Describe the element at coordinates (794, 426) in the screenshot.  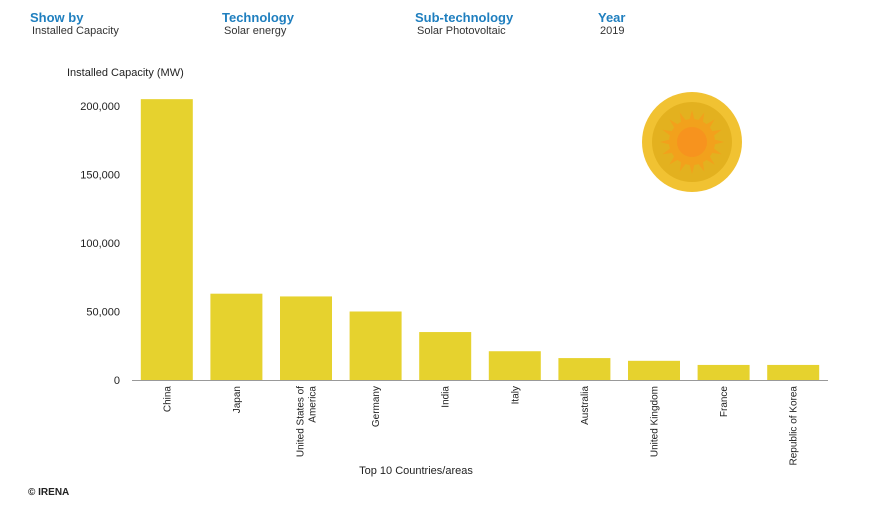
I see `x-category-label: Republic of Korea` at that location.